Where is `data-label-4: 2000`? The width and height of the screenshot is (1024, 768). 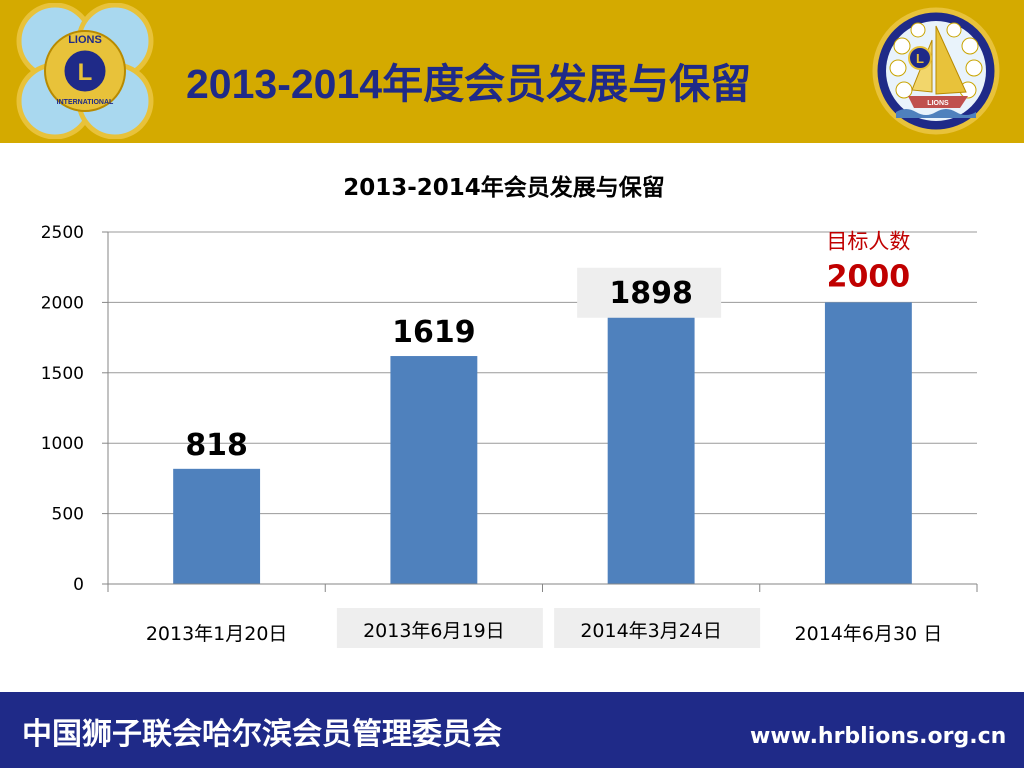
data-label-4: 2000 is located at coordinates (869, 276).